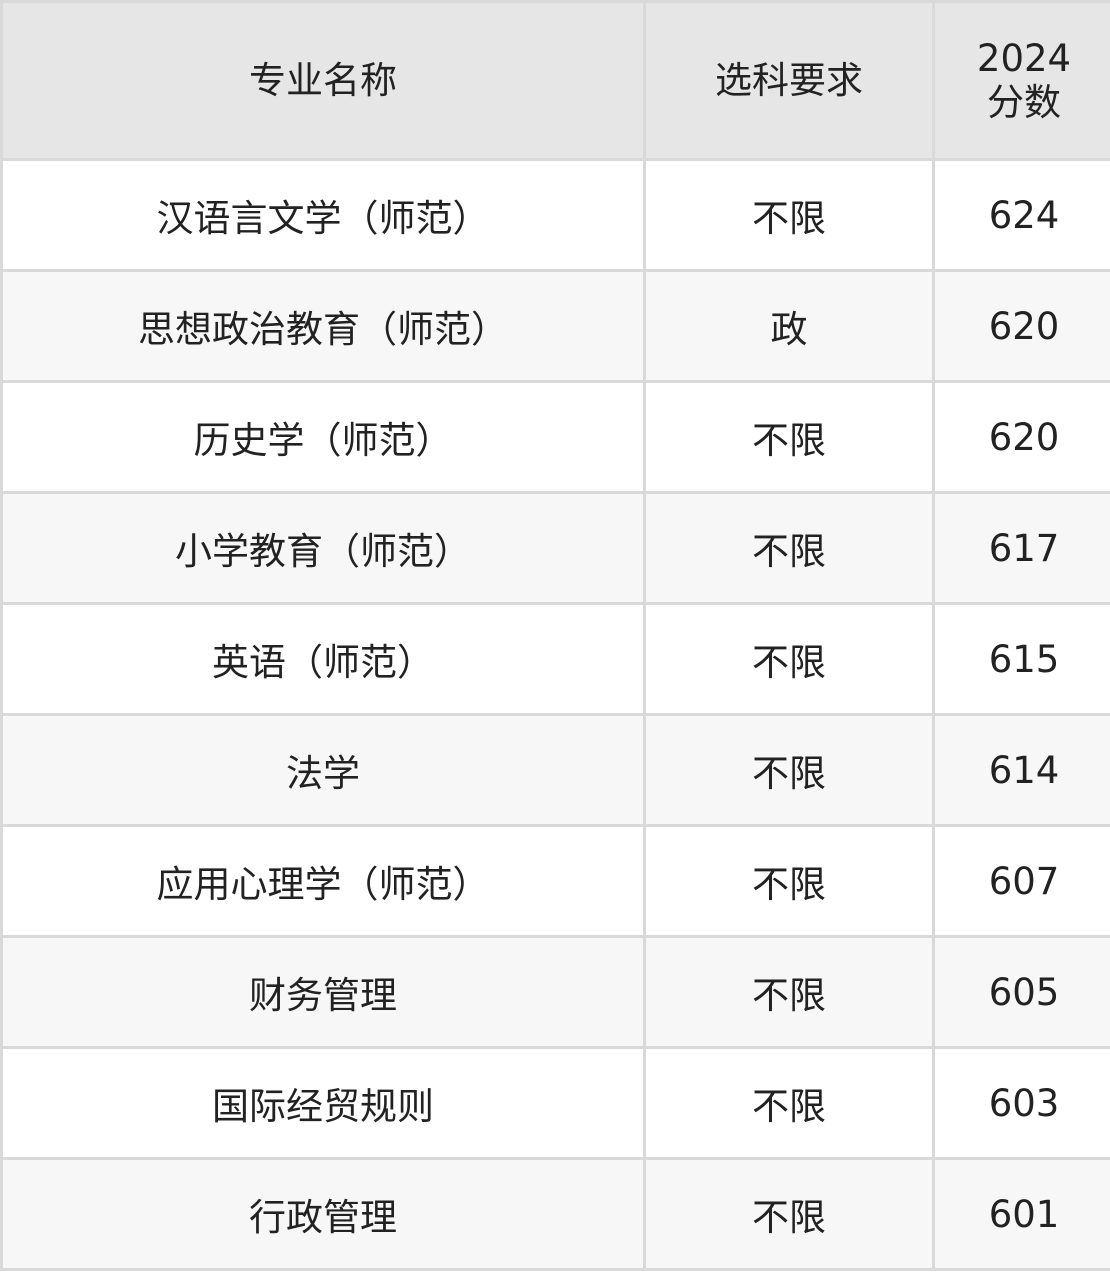 The image size is (1110, 1272). I want to click on cell-score: 614, so click(1021, 770).